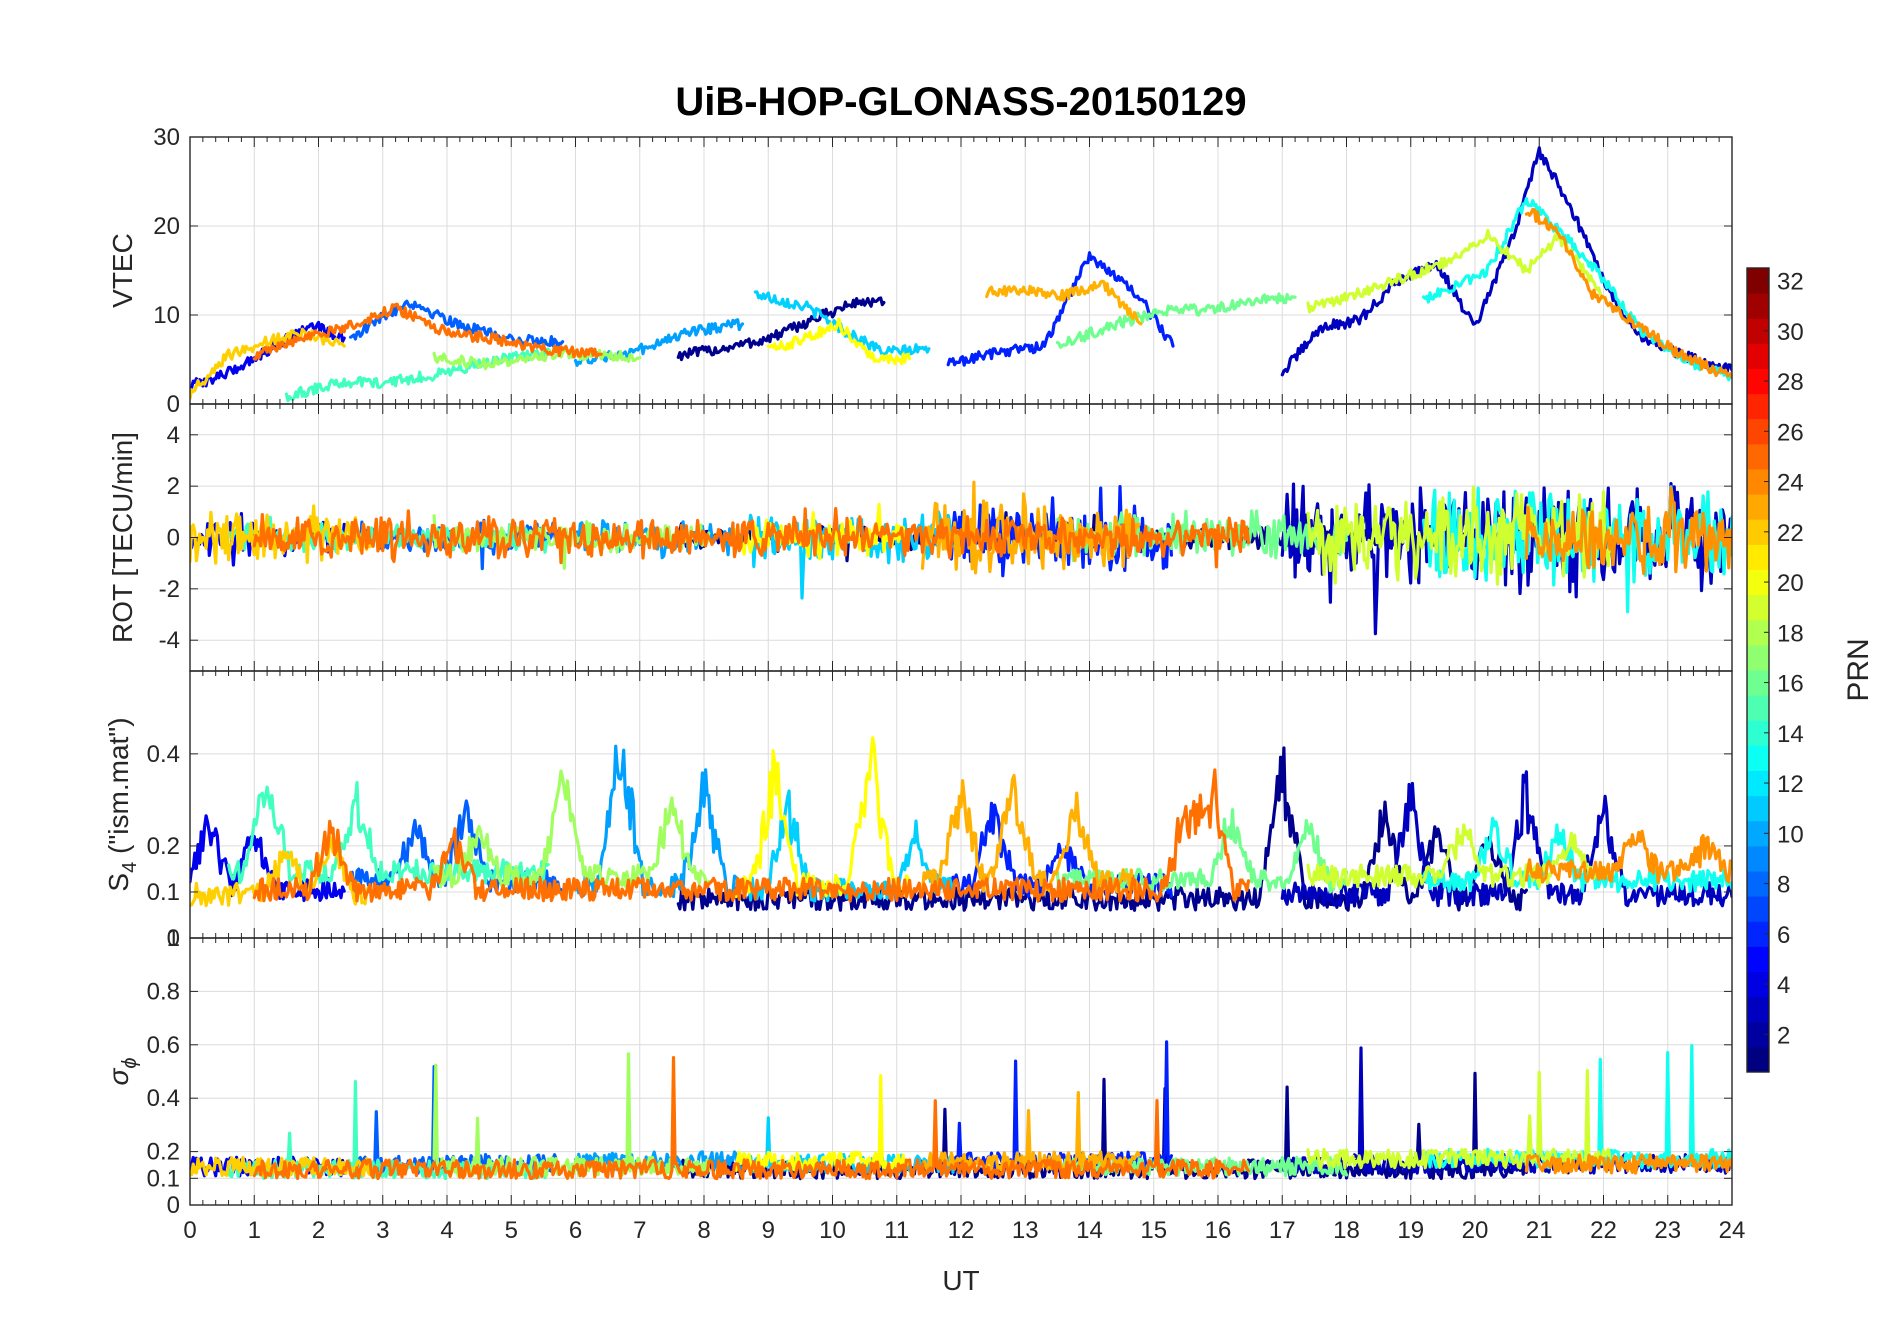 The height and width of the screenshot is (1330, 1902). I want to click on series-prn-19-vtec, so click(1456, 271).